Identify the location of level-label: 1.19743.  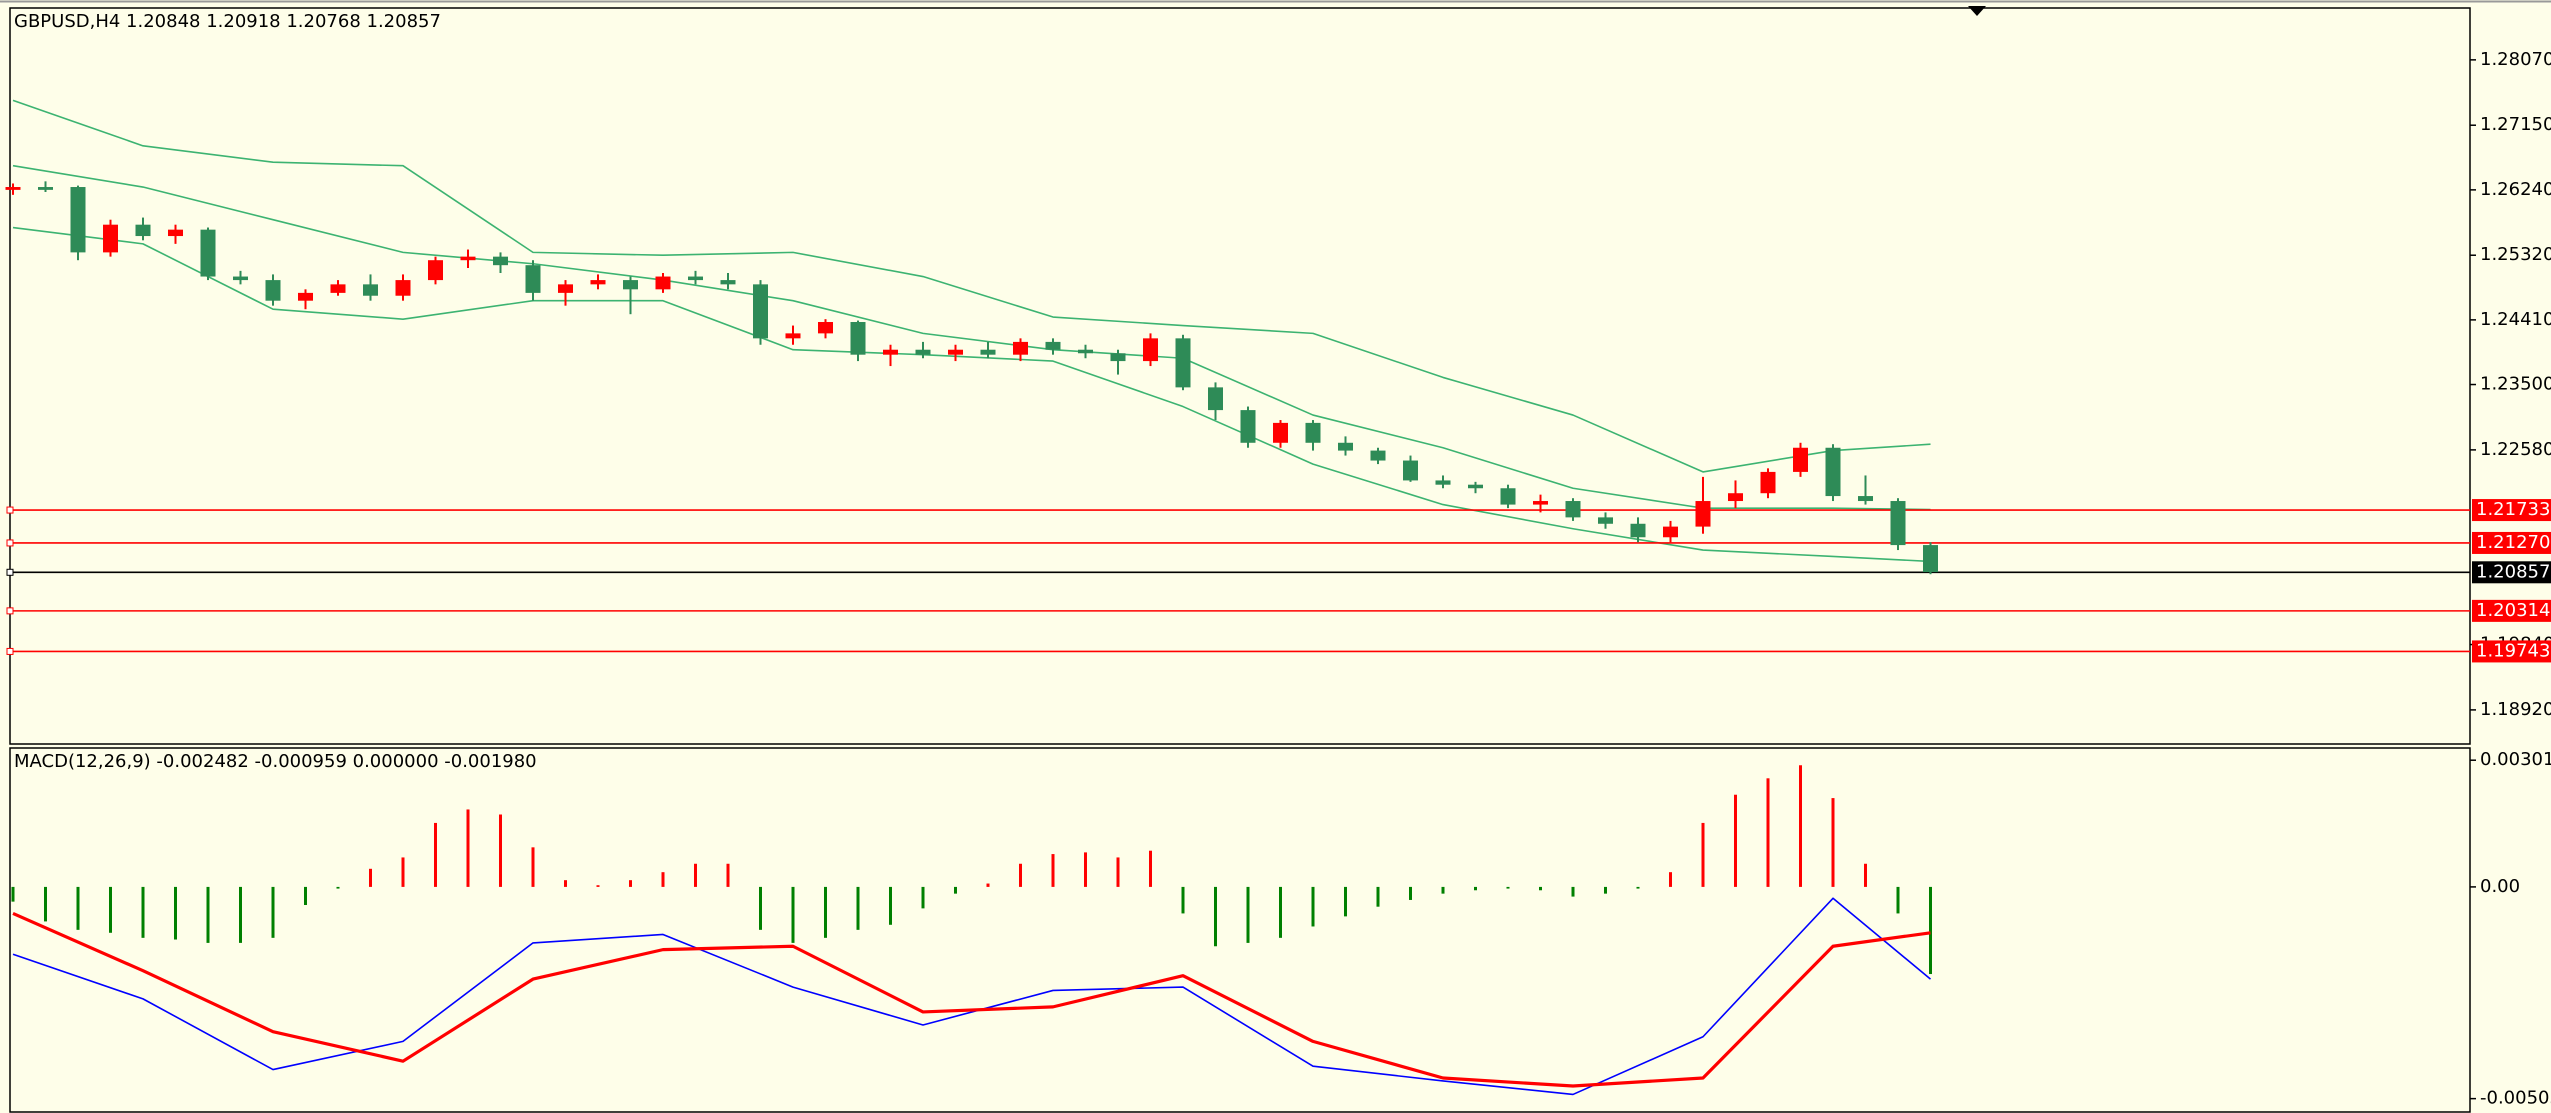
(2513, 650).